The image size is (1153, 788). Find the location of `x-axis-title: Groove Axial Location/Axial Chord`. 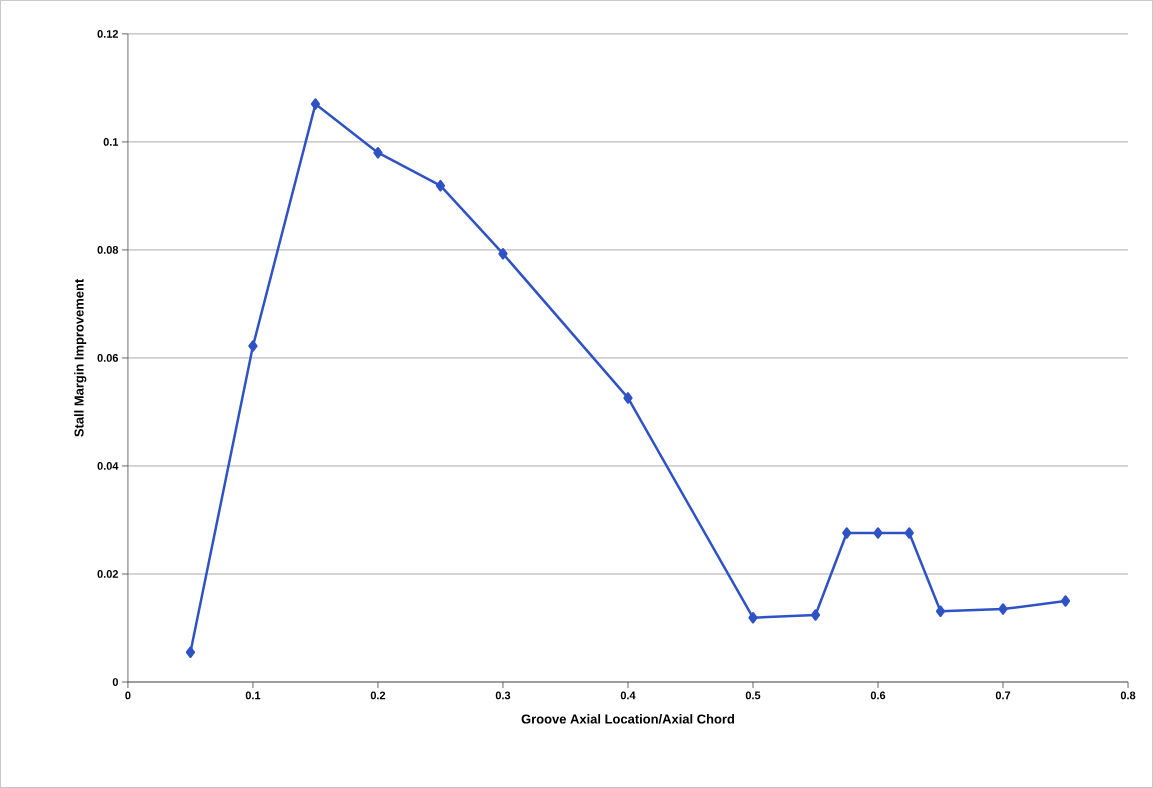

x-axis-title: Groove Axial Location/Axial Chord is located at coordinates (628, 719).